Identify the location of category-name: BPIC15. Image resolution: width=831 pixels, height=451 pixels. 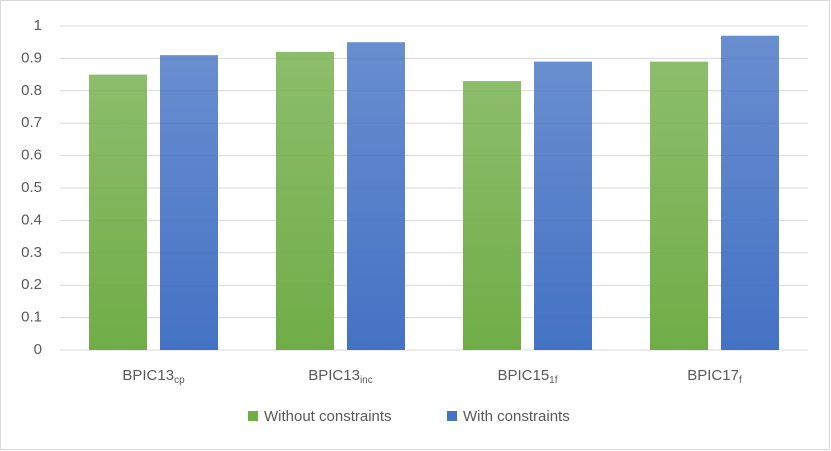
(523, 375).